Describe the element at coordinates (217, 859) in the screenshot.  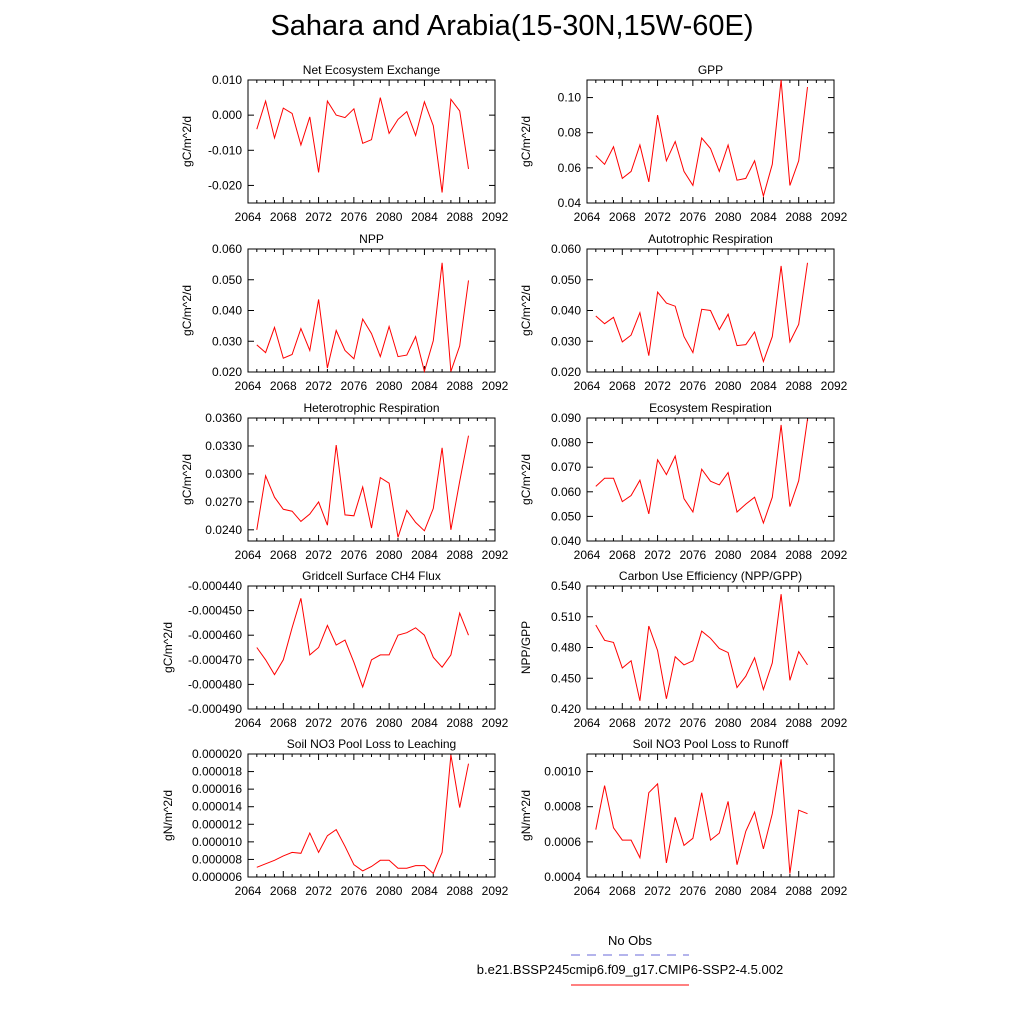
I see `y-tick-label: 0.000008` at that location.